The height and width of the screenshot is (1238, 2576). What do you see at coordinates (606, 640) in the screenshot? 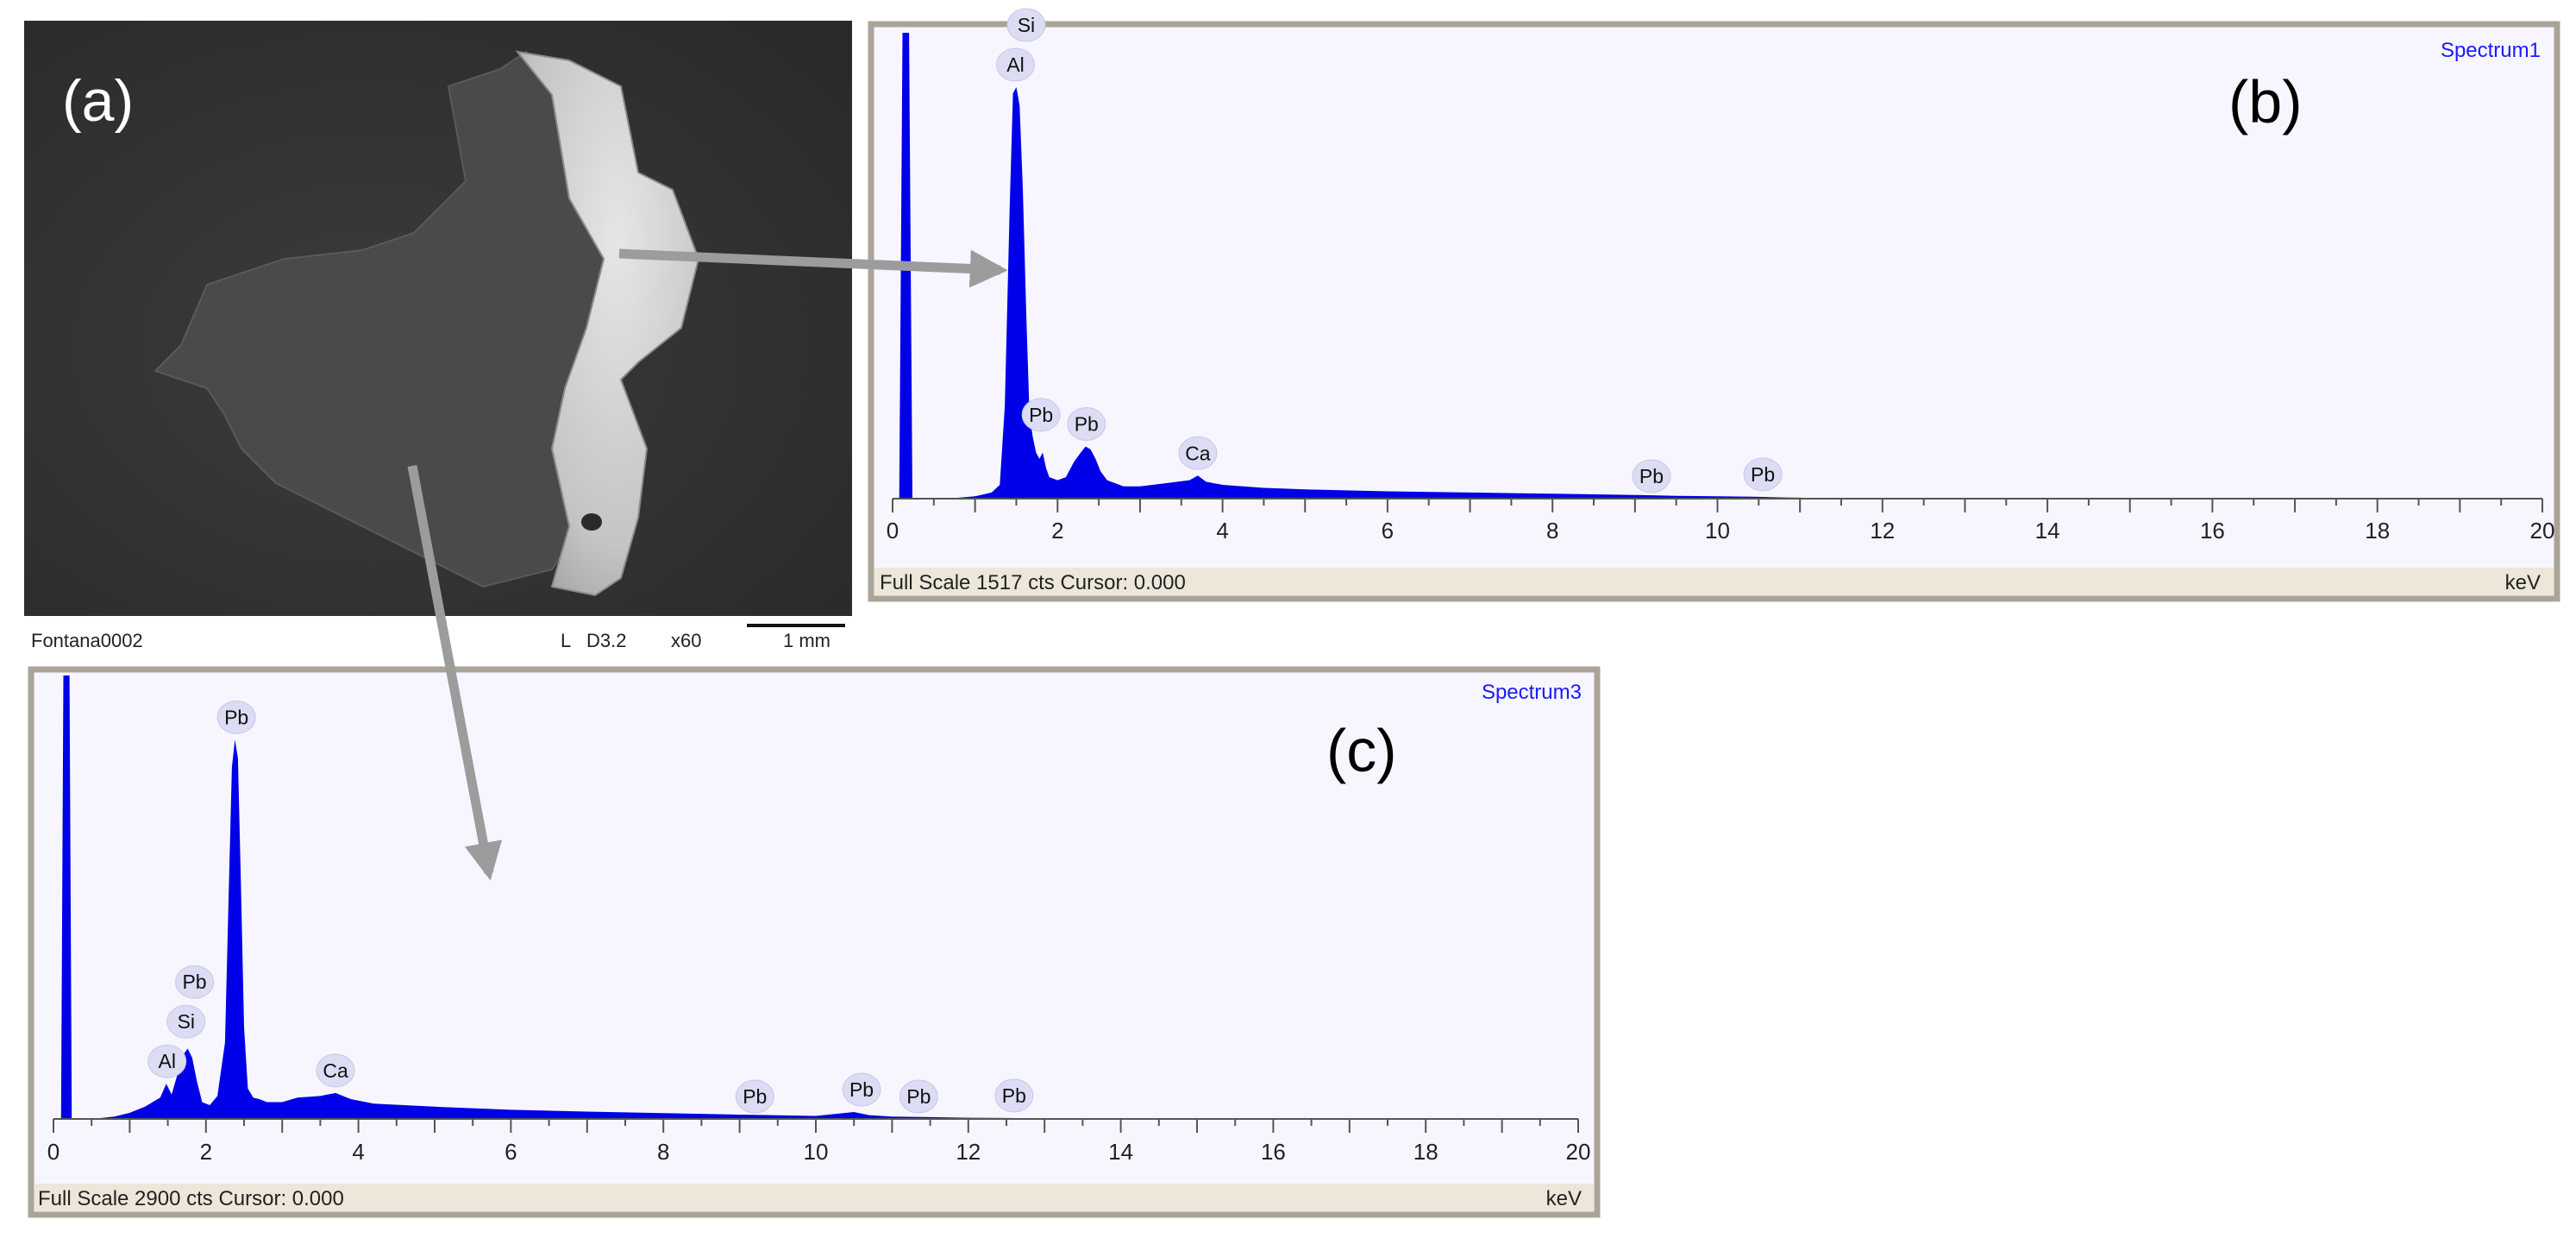
I see `sem-detector: D3.2` at bounding box center [606, 640].